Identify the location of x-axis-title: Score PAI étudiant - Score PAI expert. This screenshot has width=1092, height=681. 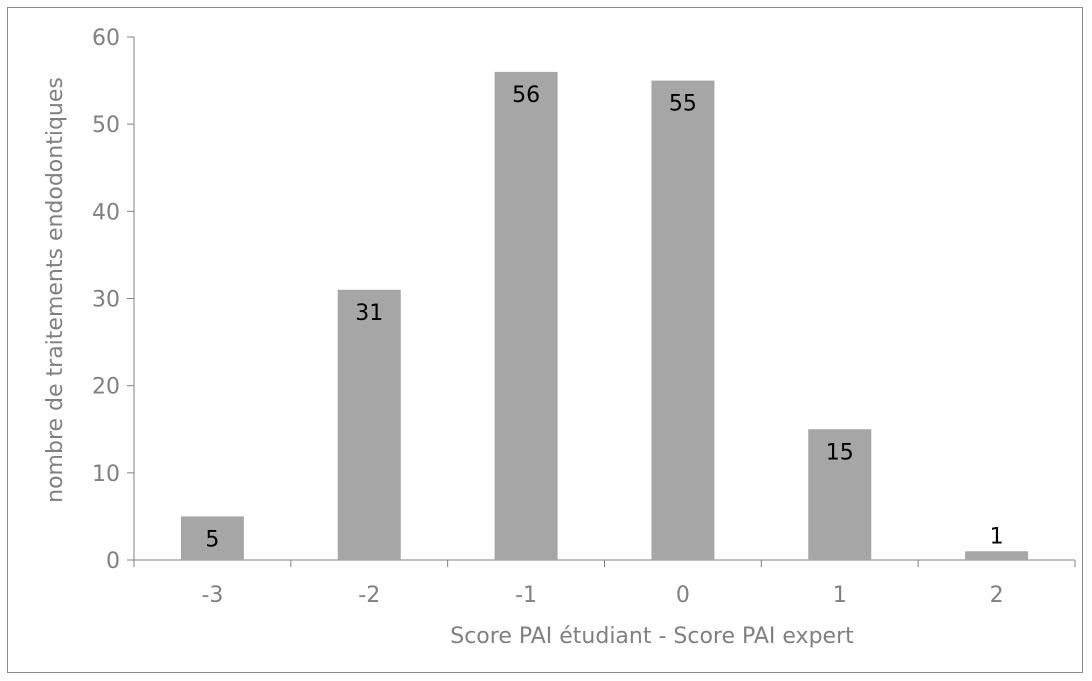
(652, 636).